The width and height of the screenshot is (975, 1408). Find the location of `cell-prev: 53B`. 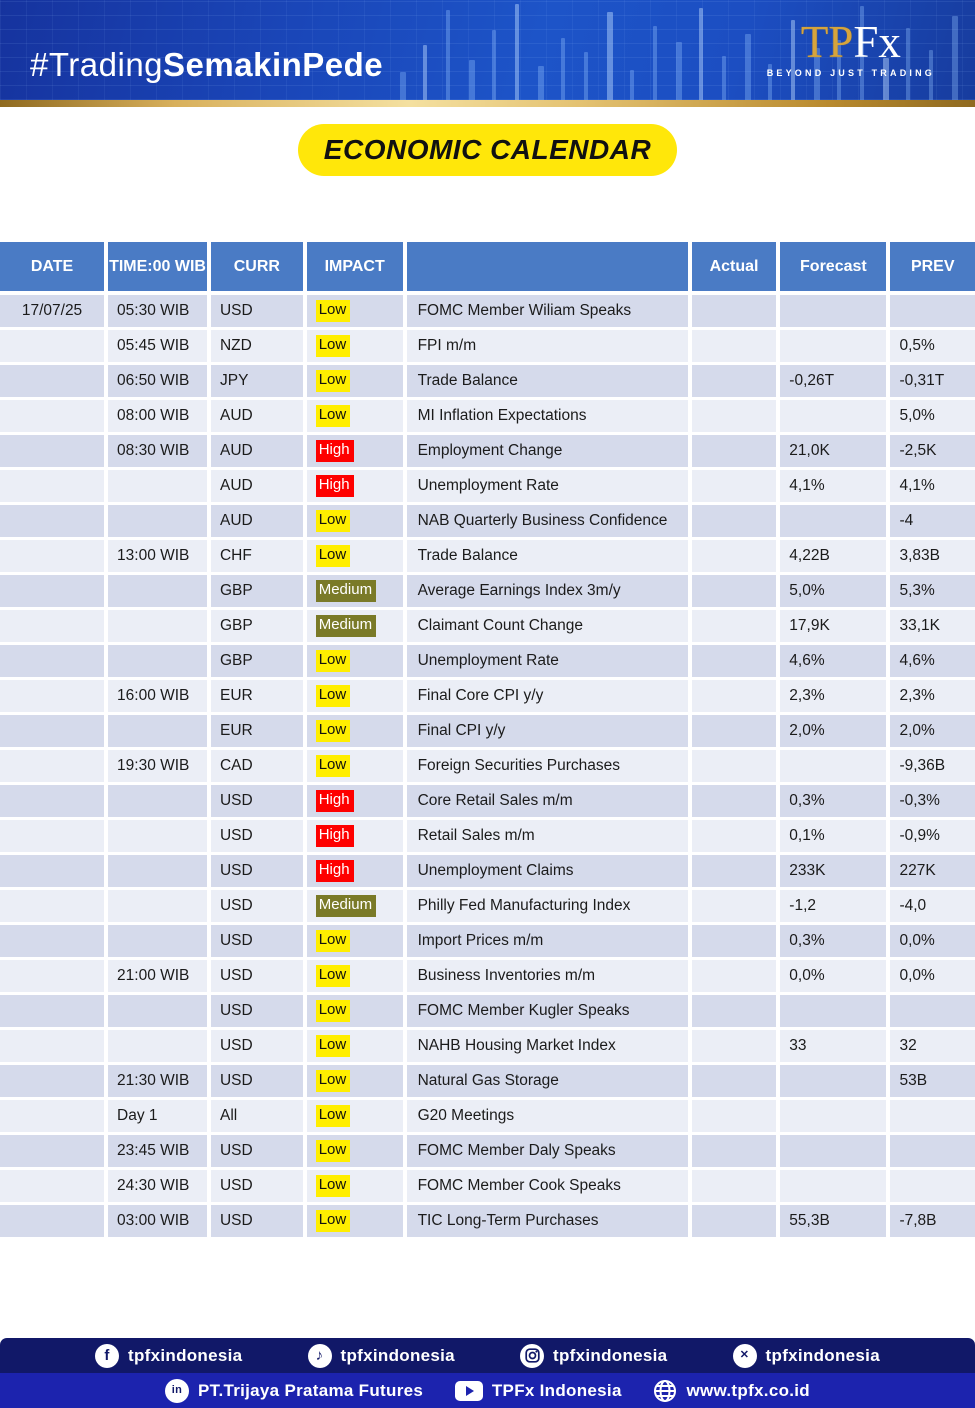

cell-prev: 53B is located at coordinates (931, 1081).